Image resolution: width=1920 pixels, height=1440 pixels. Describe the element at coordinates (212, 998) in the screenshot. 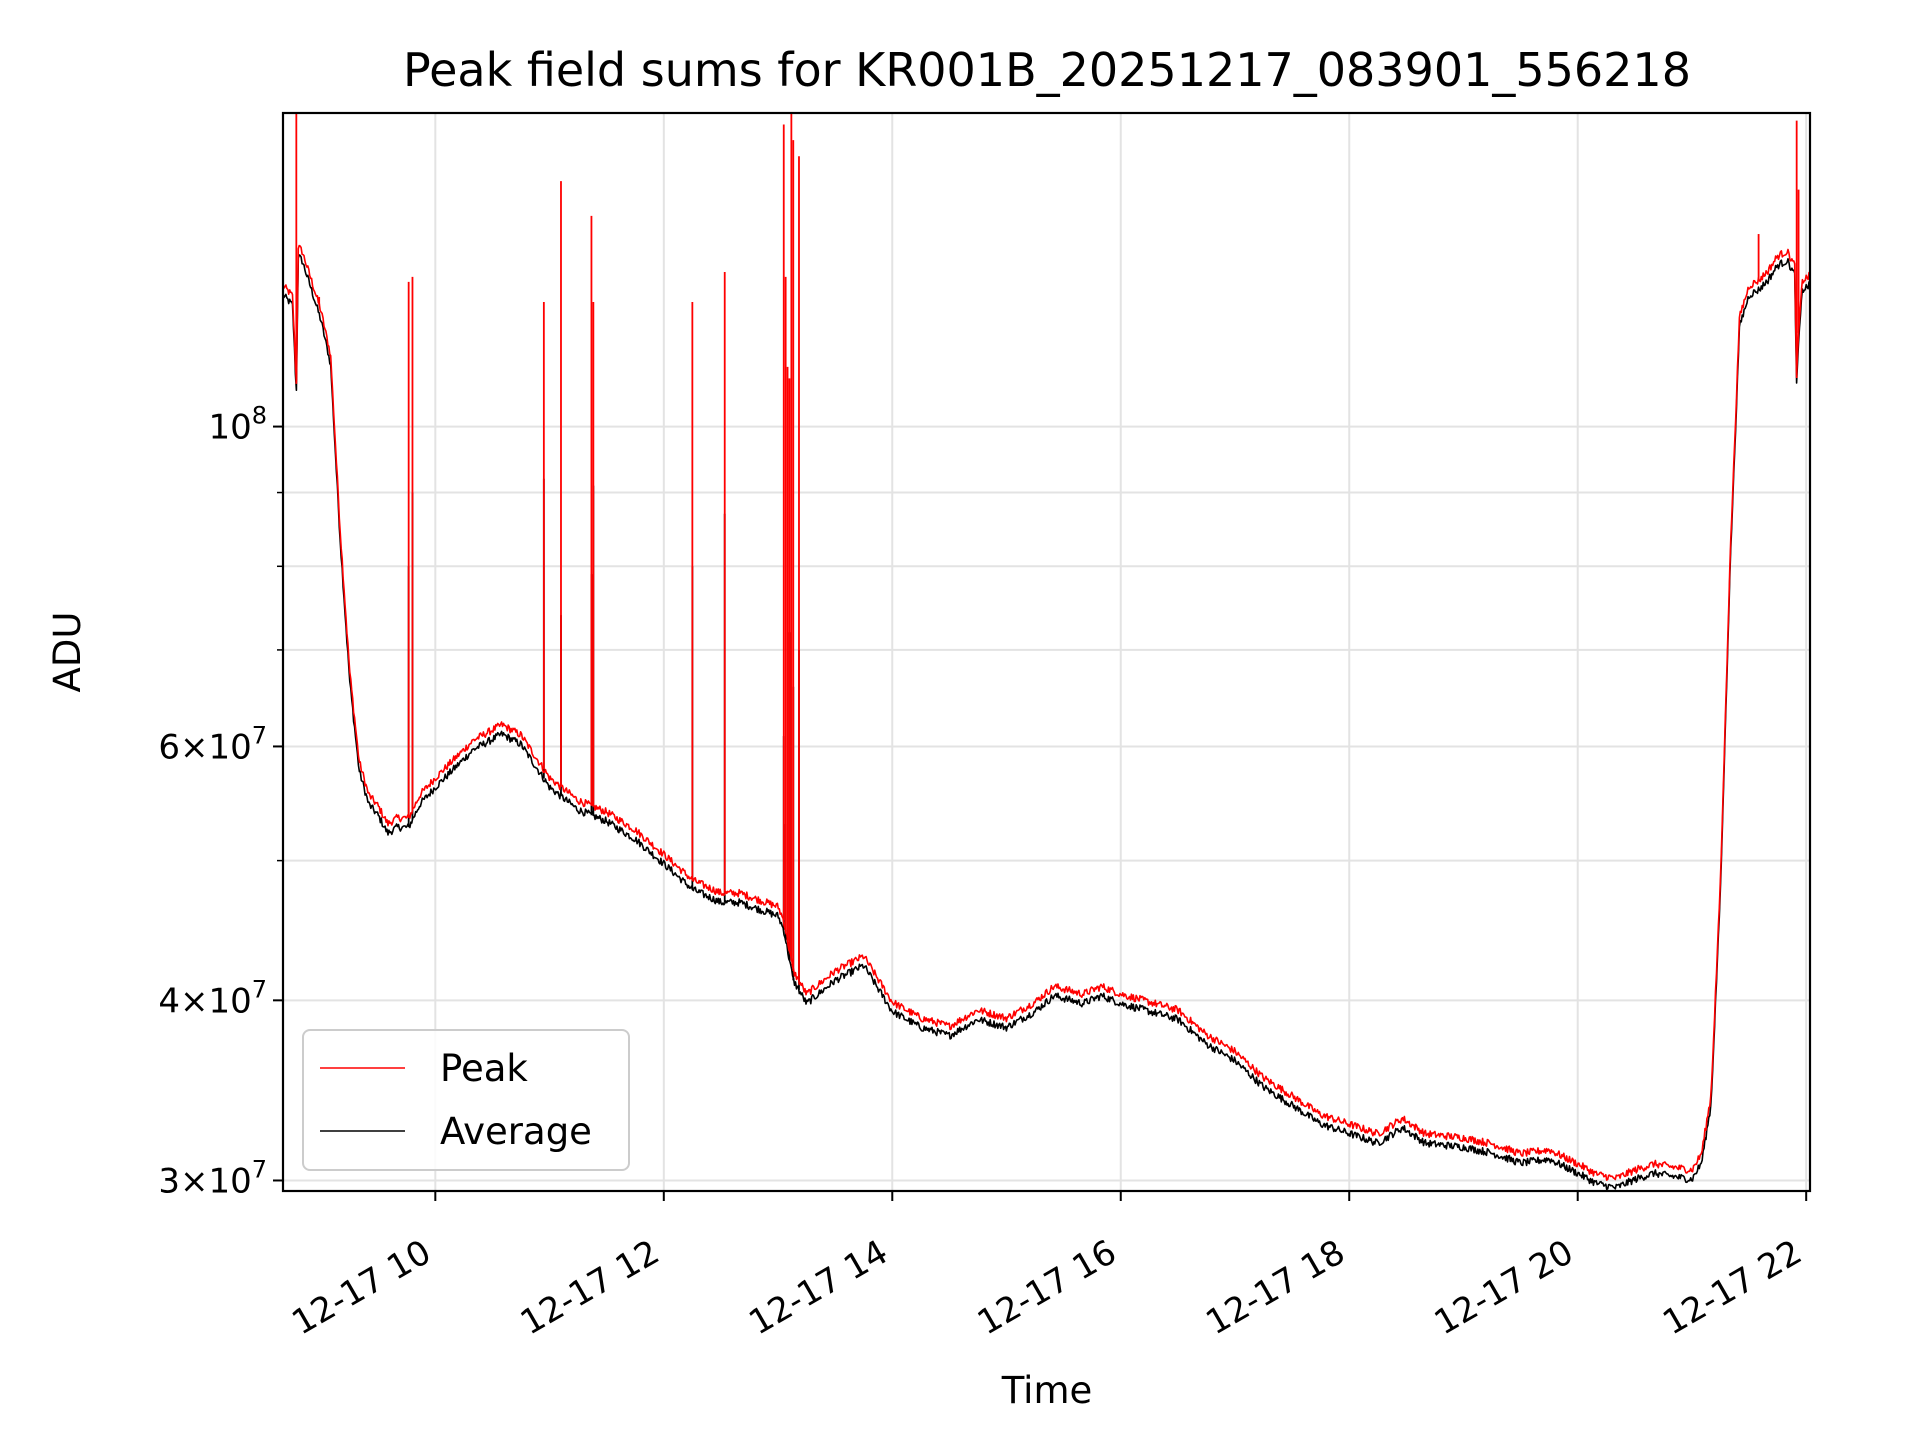

I see `y-tick-label: 4×107` at that location.